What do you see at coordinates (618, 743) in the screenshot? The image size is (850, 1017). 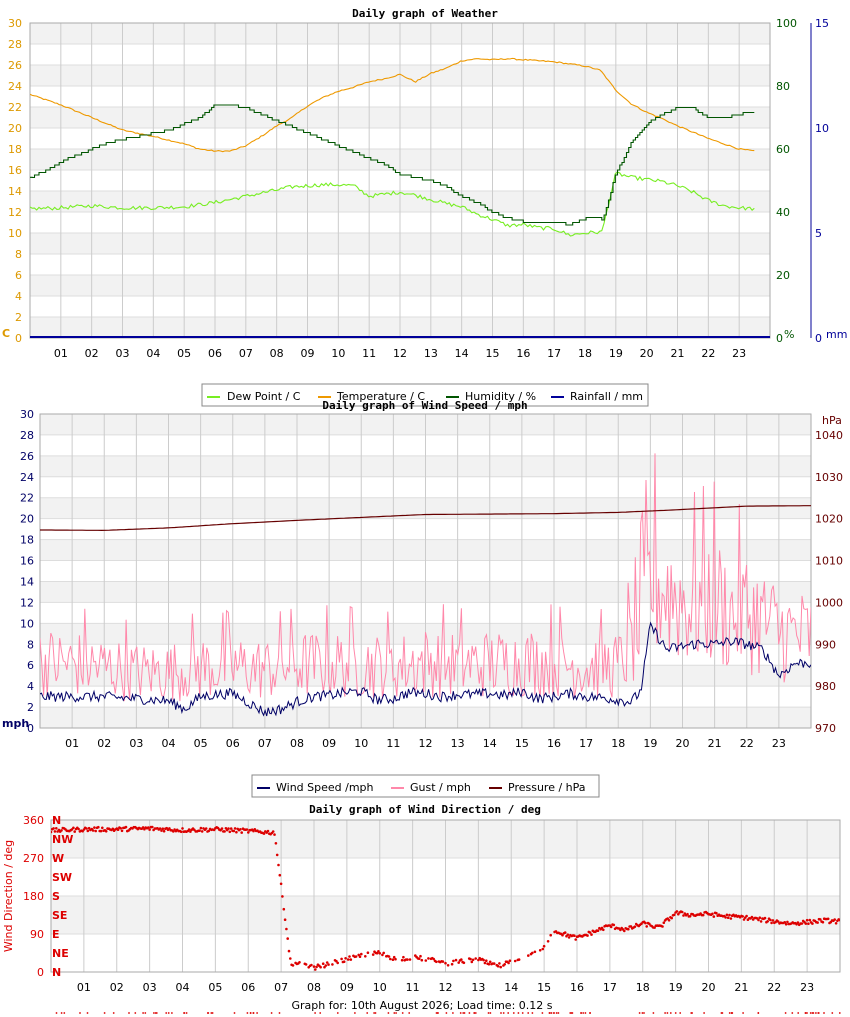 I see `x-tick-label: 18` at bounding box center [618, 743].